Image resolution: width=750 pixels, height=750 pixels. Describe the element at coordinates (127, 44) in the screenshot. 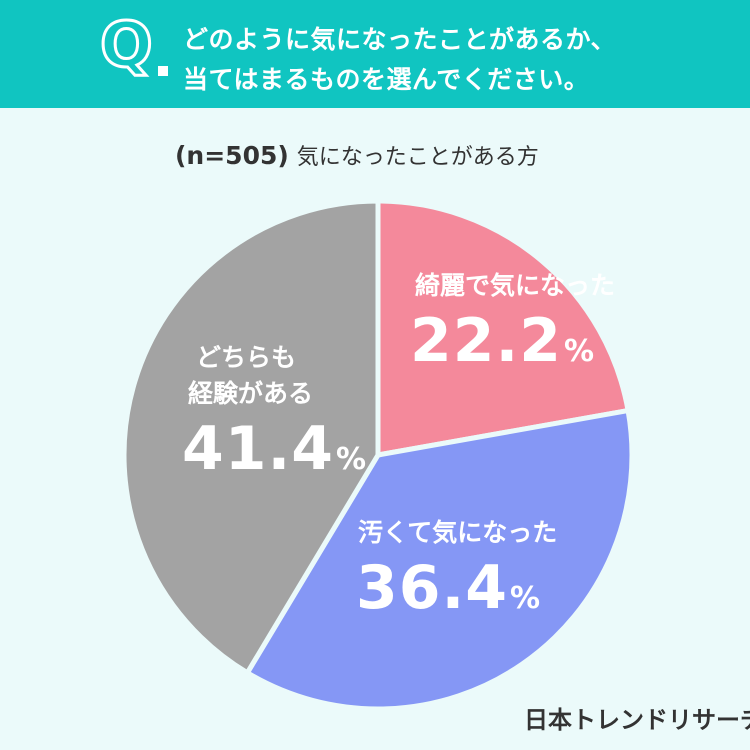

I see `q-mark: Q` at that location.